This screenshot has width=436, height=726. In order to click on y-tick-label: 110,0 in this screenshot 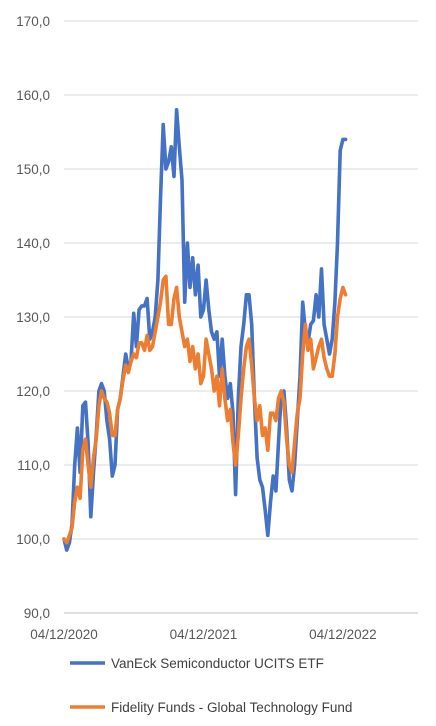, I will do `click(33, 465)`.